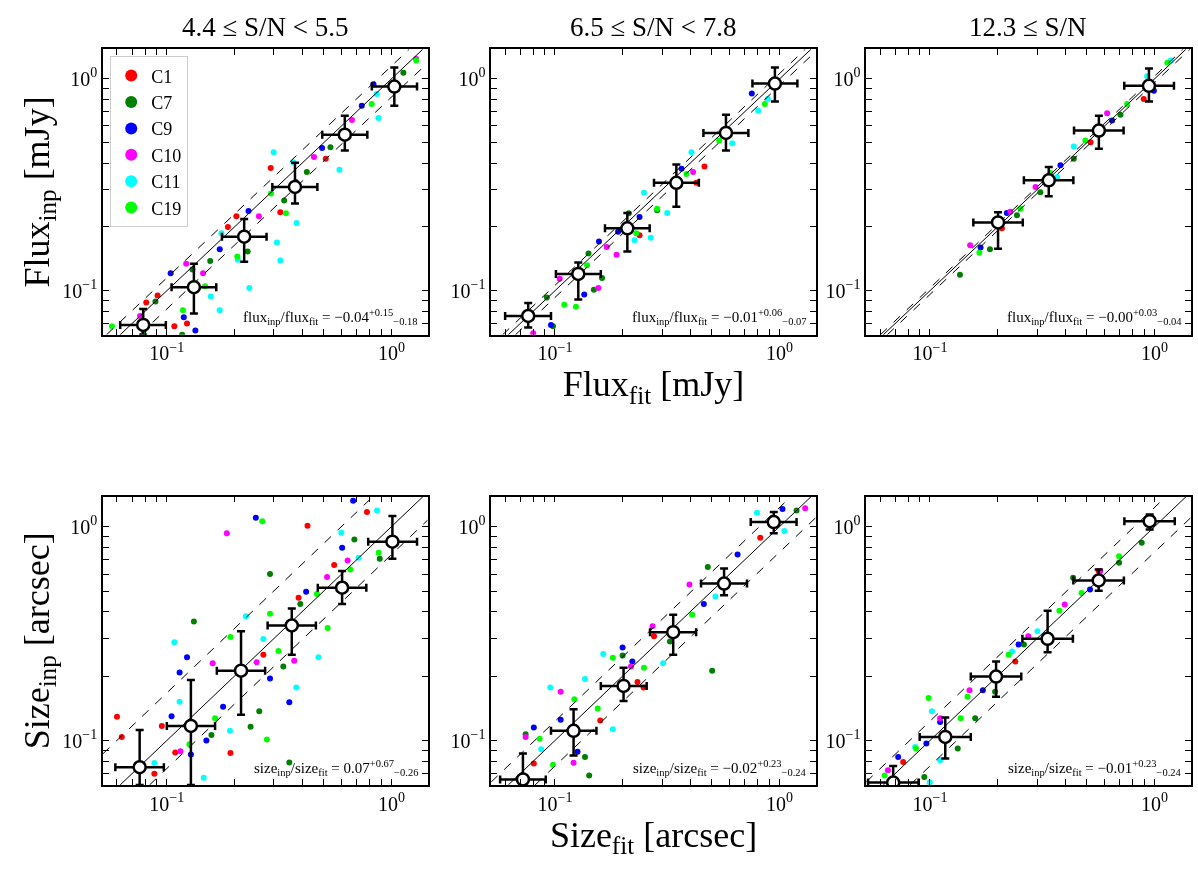  What do you see at coordinates (653, 387) in the screenshot?
I see `x-axis-title: Flux$_{fit}$ [mJy]` at bounding box center [653, 387].